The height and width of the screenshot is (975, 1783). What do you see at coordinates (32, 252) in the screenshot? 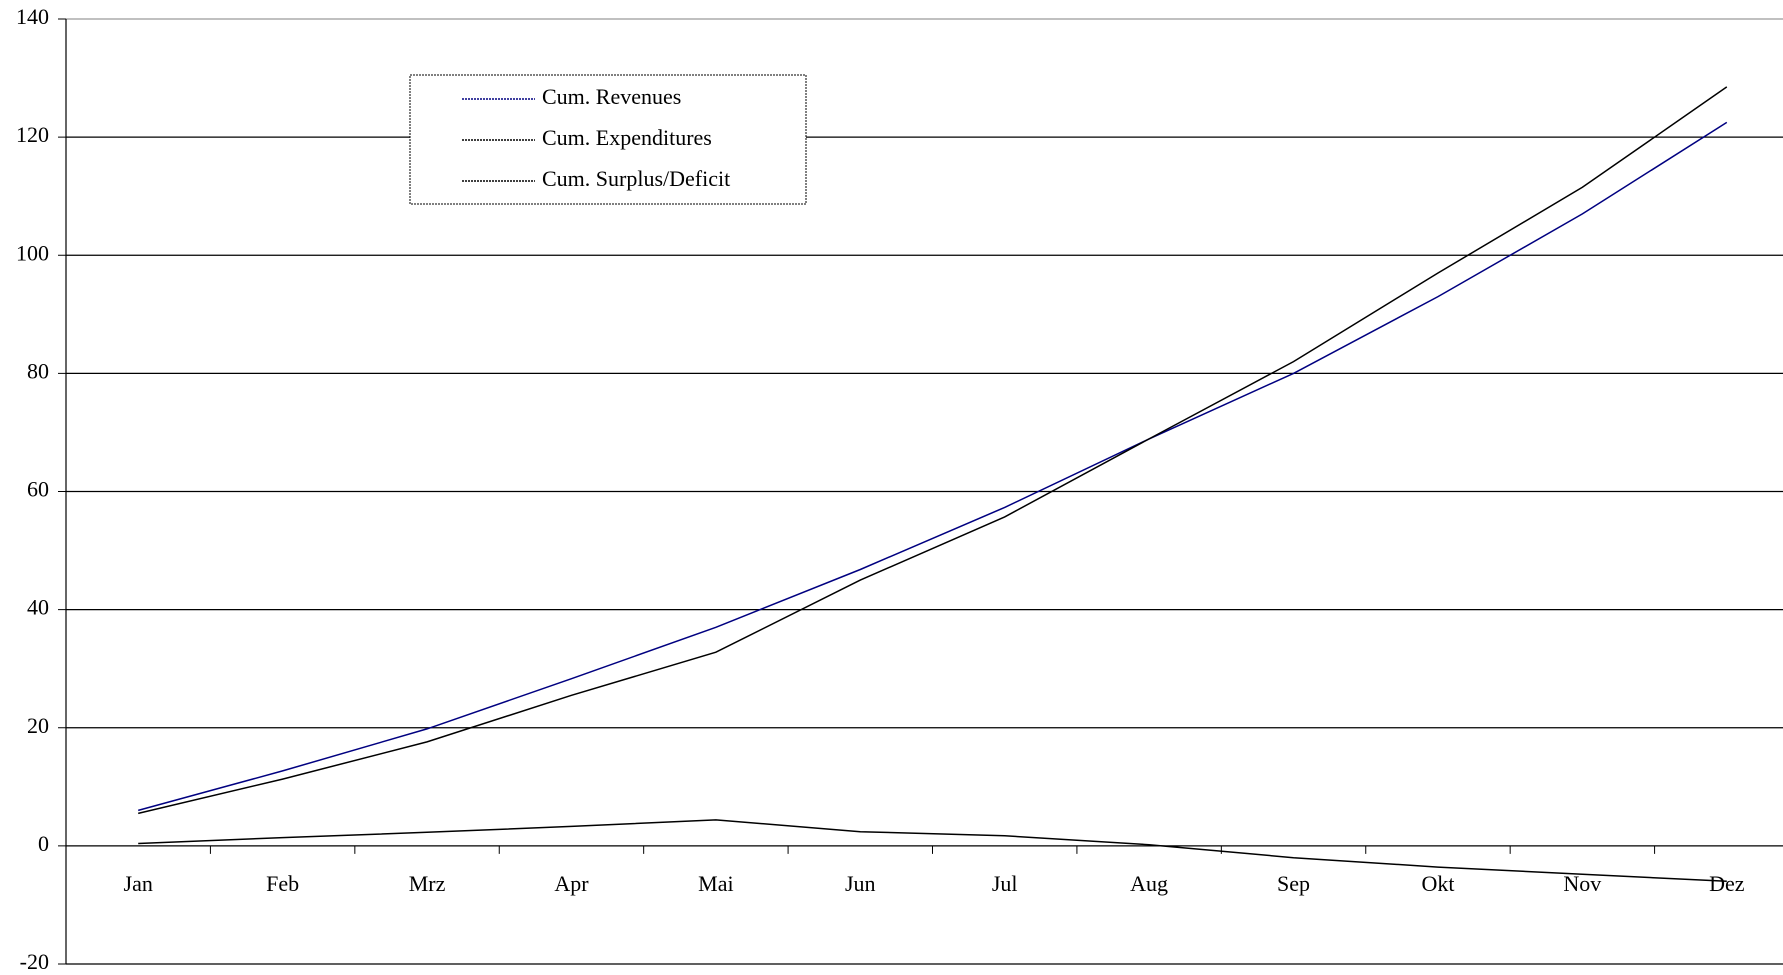
I see `y-tick-label: 100` at bounding box center [32, 252].